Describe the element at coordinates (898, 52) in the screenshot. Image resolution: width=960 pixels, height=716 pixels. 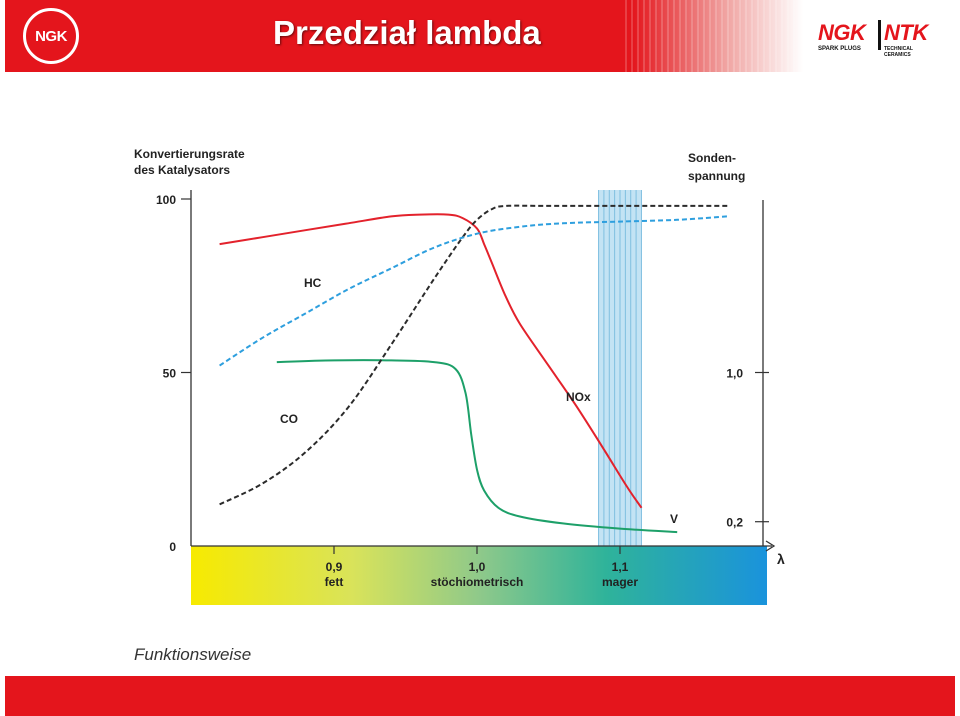
I see `brand-ntk-subtitle: TECHNICAL CERAMICS` at that location.